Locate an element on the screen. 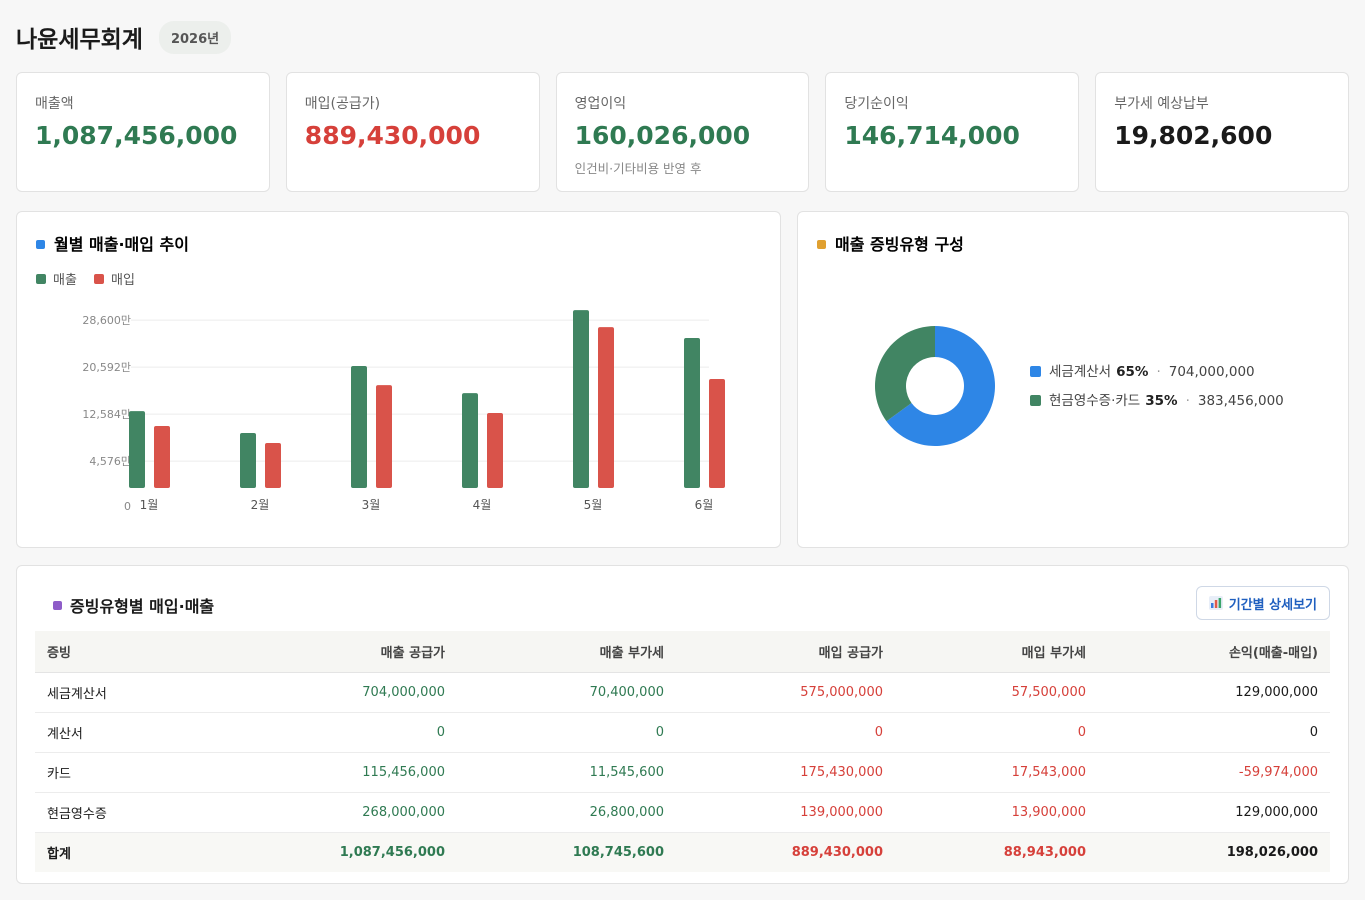 The height and width of the screenshot is (900, 1365). column-header: 매입 부가세 is located at coordinates (996, 652).